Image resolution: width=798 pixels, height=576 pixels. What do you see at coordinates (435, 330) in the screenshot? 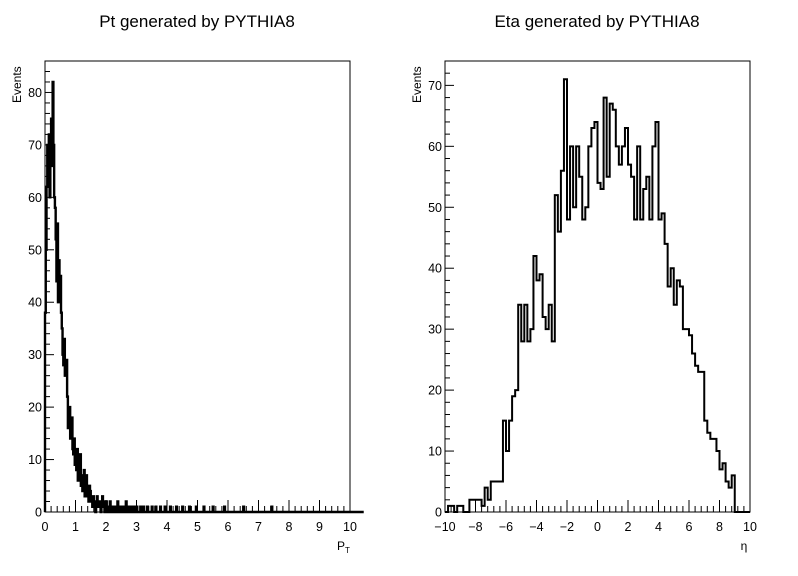
I see `eta-y-tick-label: 30` at bounding box center [435, 330].